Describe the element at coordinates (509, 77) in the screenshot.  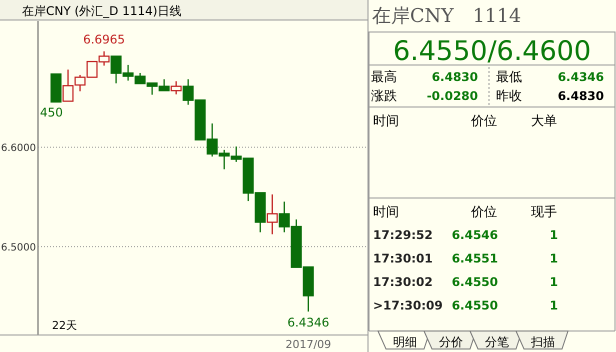
I see `text: 最低` at that location.